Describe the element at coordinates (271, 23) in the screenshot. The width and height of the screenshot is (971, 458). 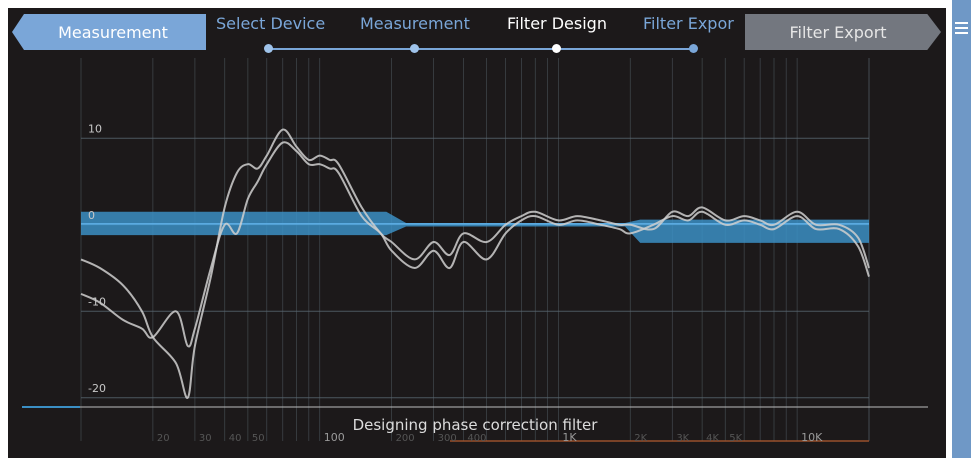
I see `step-label-select-device: Select Device` at that location.